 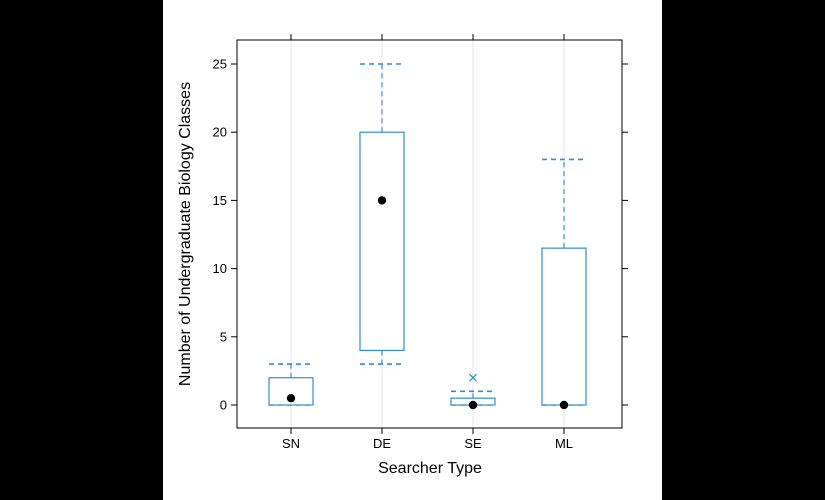 What do you see at coordinates (473, 443) in the screenshot?
I see `x-tick-label-se: SE` at bounding box center [473, 443].